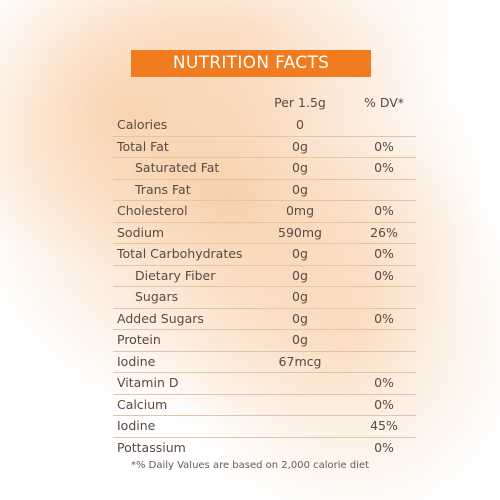  Describe the element at coordinates (175, 275) in the screenshot. I see `row-label: Dietary Fiber` at that location.